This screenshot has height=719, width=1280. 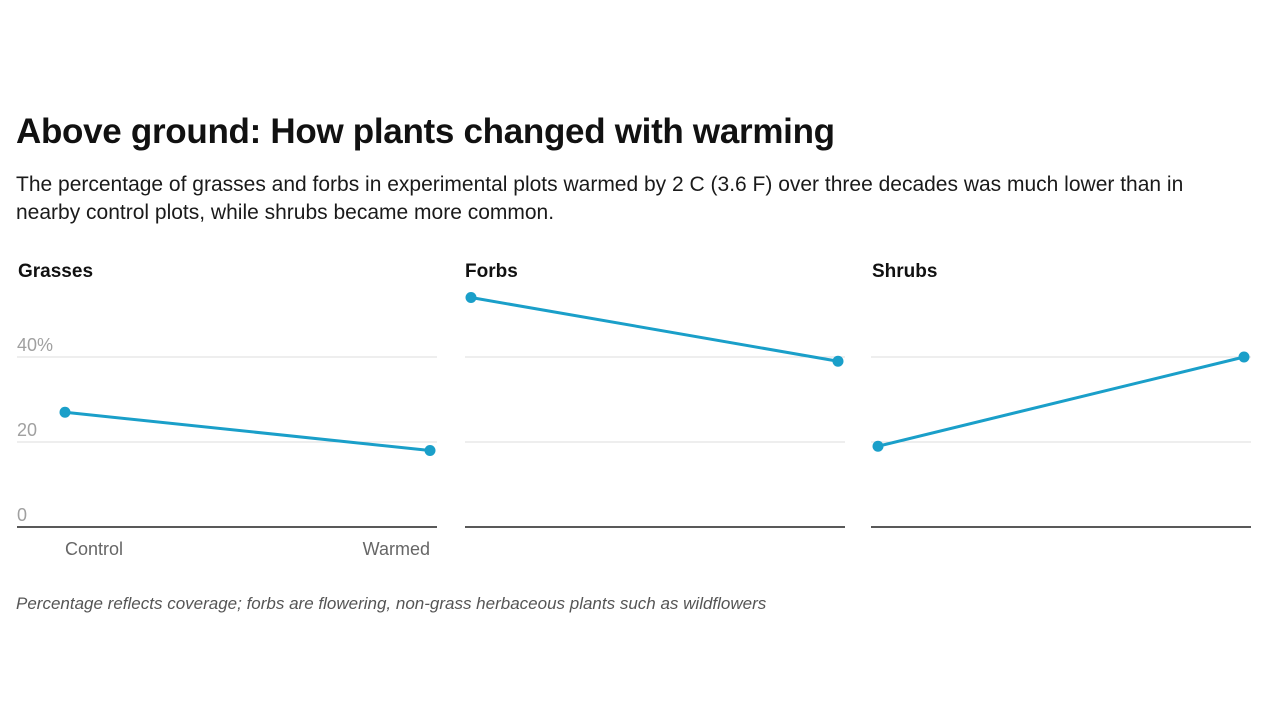 What do you see at coordinates (65, 412) in the screenshot?
I see `data-point-grasses-control` at bounding box center [65, 412].